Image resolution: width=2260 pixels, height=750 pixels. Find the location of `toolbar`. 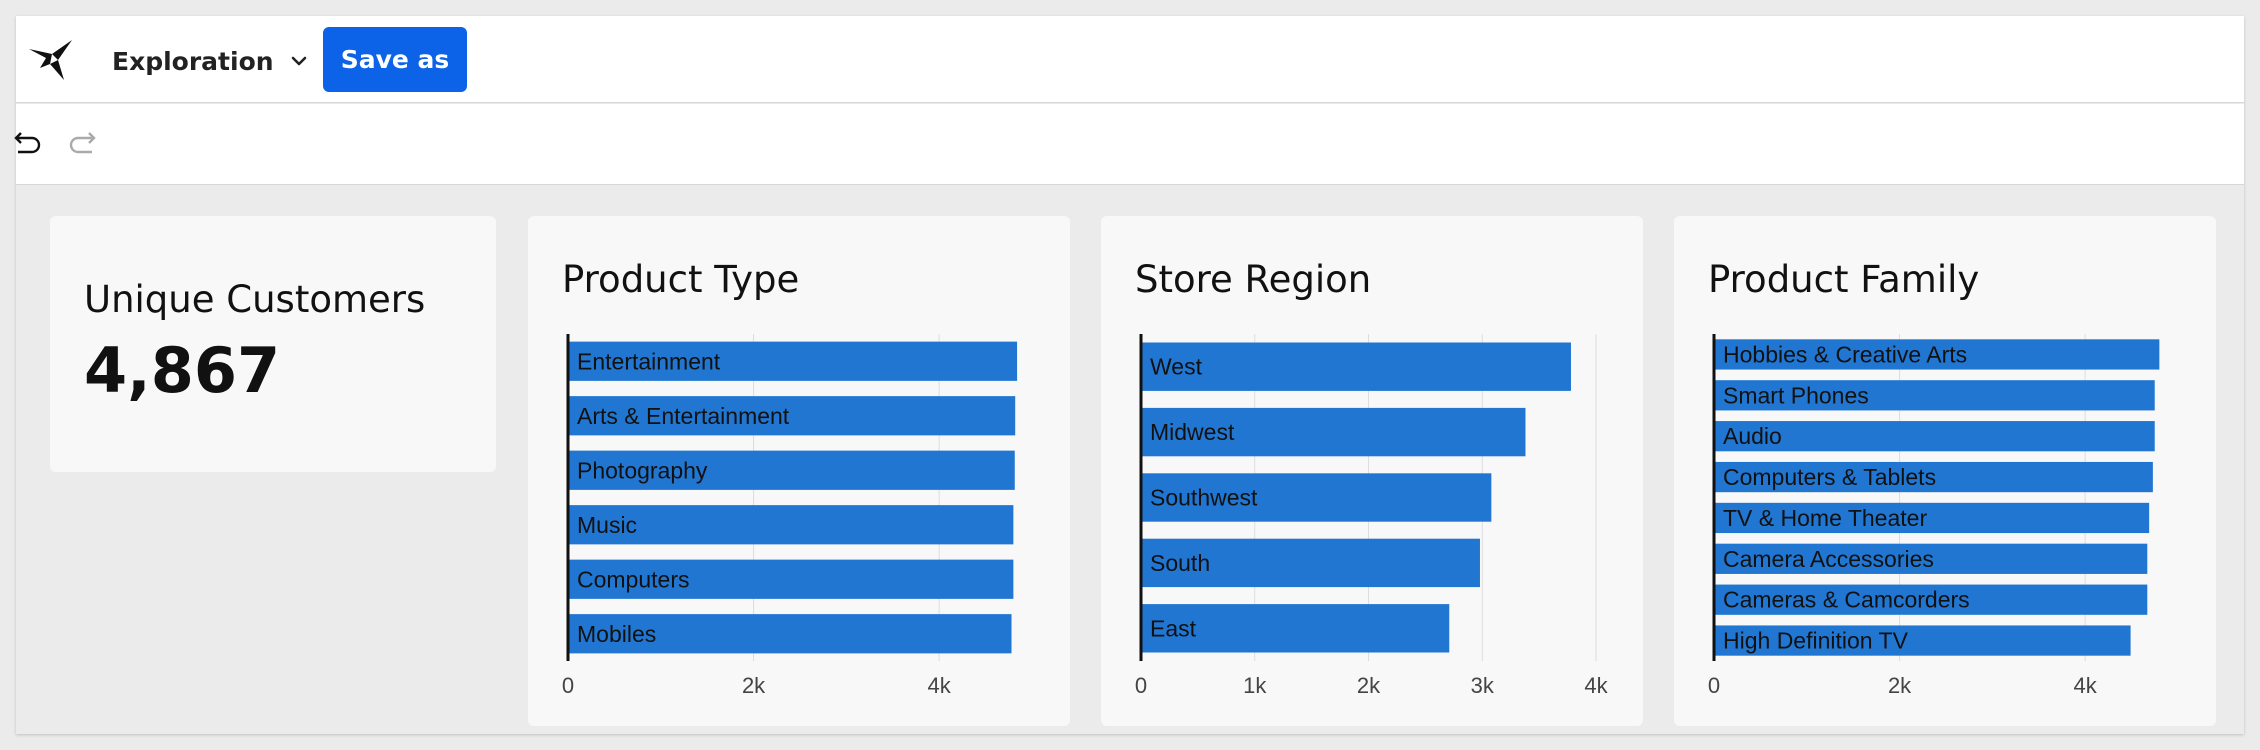

toolbar is located at coordinates (1129, 144).